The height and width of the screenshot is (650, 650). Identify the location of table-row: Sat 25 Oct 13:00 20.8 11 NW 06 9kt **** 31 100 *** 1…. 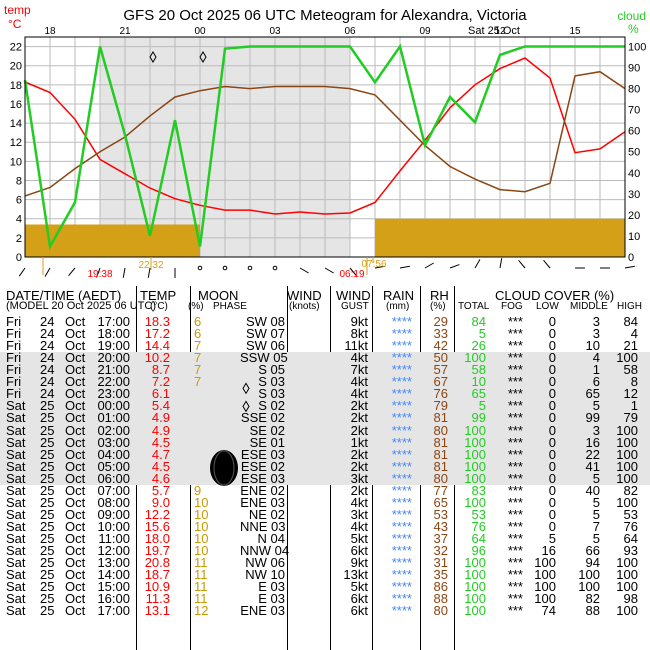
(325, 563).